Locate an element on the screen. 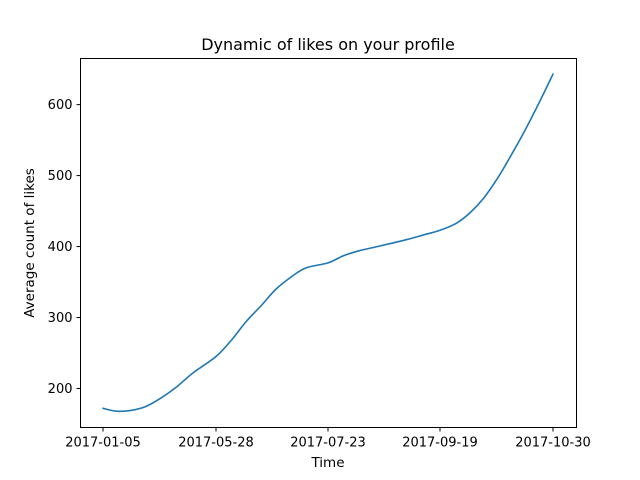 The image size is (640, 480). x-tick-label: 2017-05-28 is located at coordinates (216, 443).